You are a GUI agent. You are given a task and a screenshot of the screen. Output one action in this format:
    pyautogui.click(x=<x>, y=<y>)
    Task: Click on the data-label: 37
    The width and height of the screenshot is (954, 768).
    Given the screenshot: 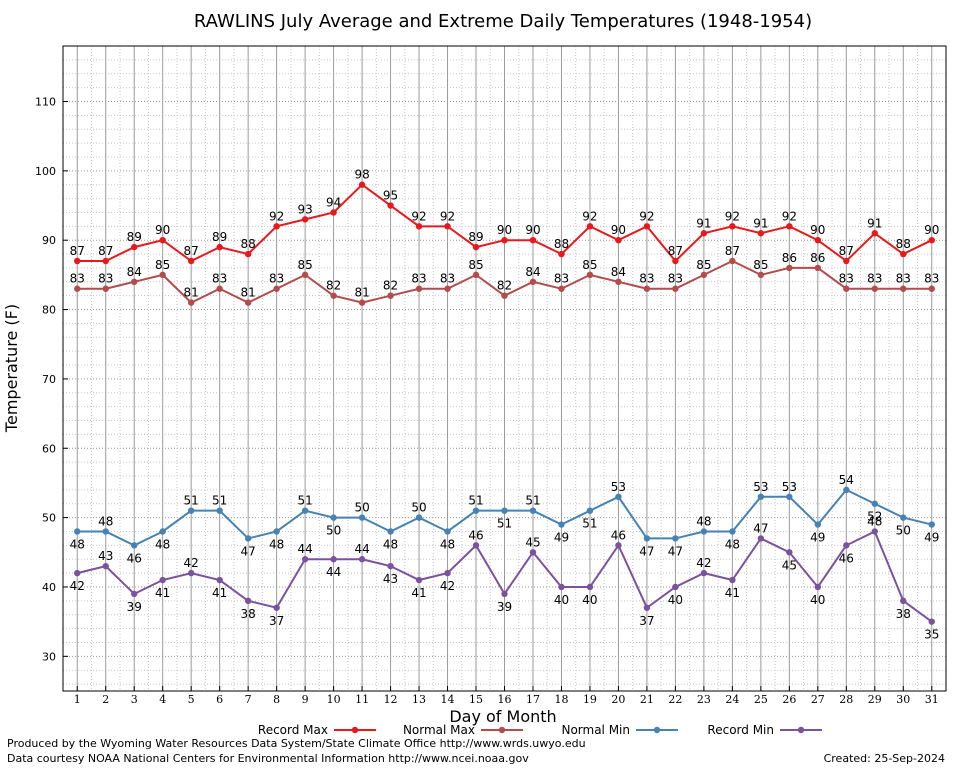 What is the action you would take?
    pyautogui.click(x=646, y=621)
    